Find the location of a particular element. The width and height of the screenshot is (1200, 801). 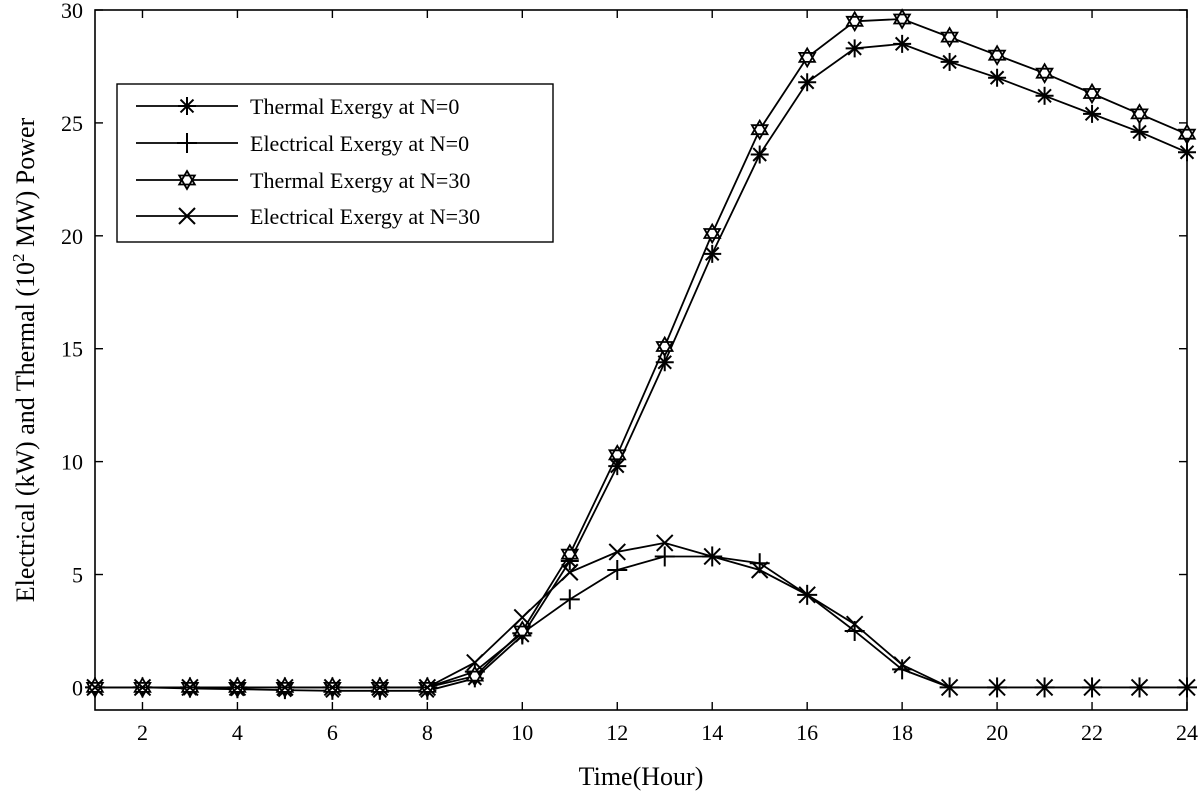

y-tick-label: 20 is located at coordinates (72, 236).